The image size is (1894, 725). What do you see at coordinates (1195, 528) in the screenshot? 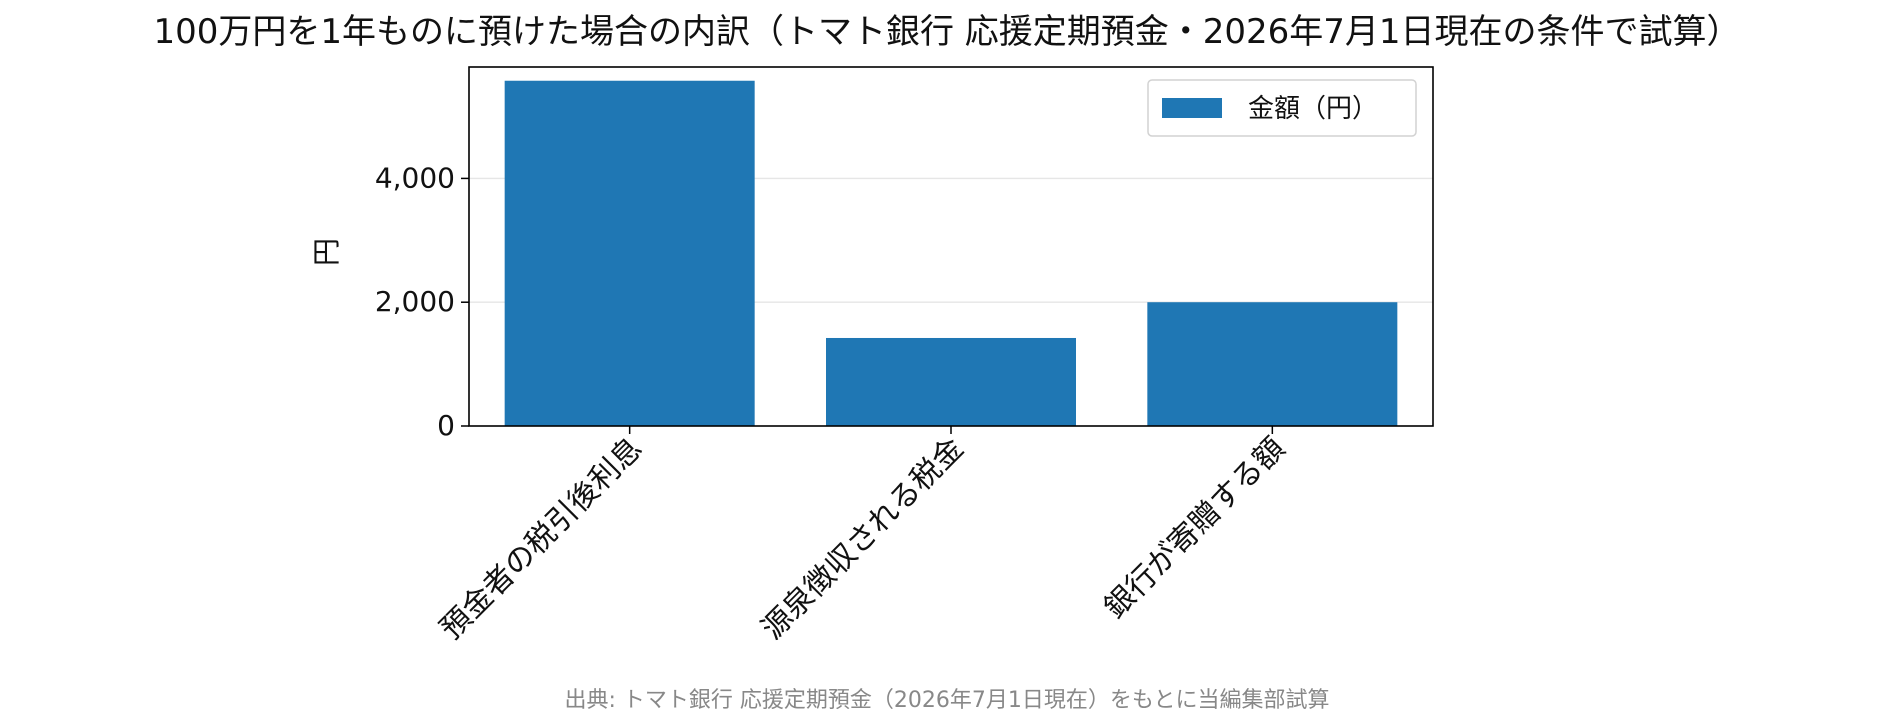
I see `x-tick-label: 銀行が寄贈する額` at bounding box center [1195, 528].